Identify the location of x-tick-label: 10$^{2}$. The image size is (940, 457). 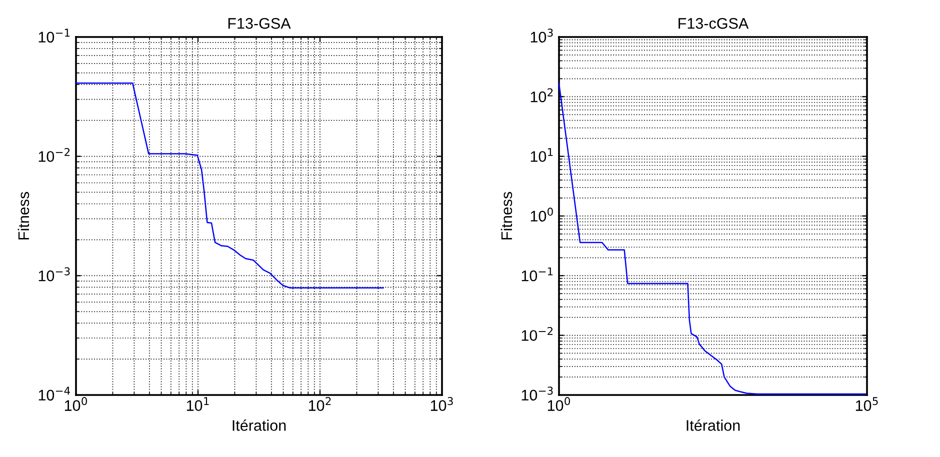
(319, 404).